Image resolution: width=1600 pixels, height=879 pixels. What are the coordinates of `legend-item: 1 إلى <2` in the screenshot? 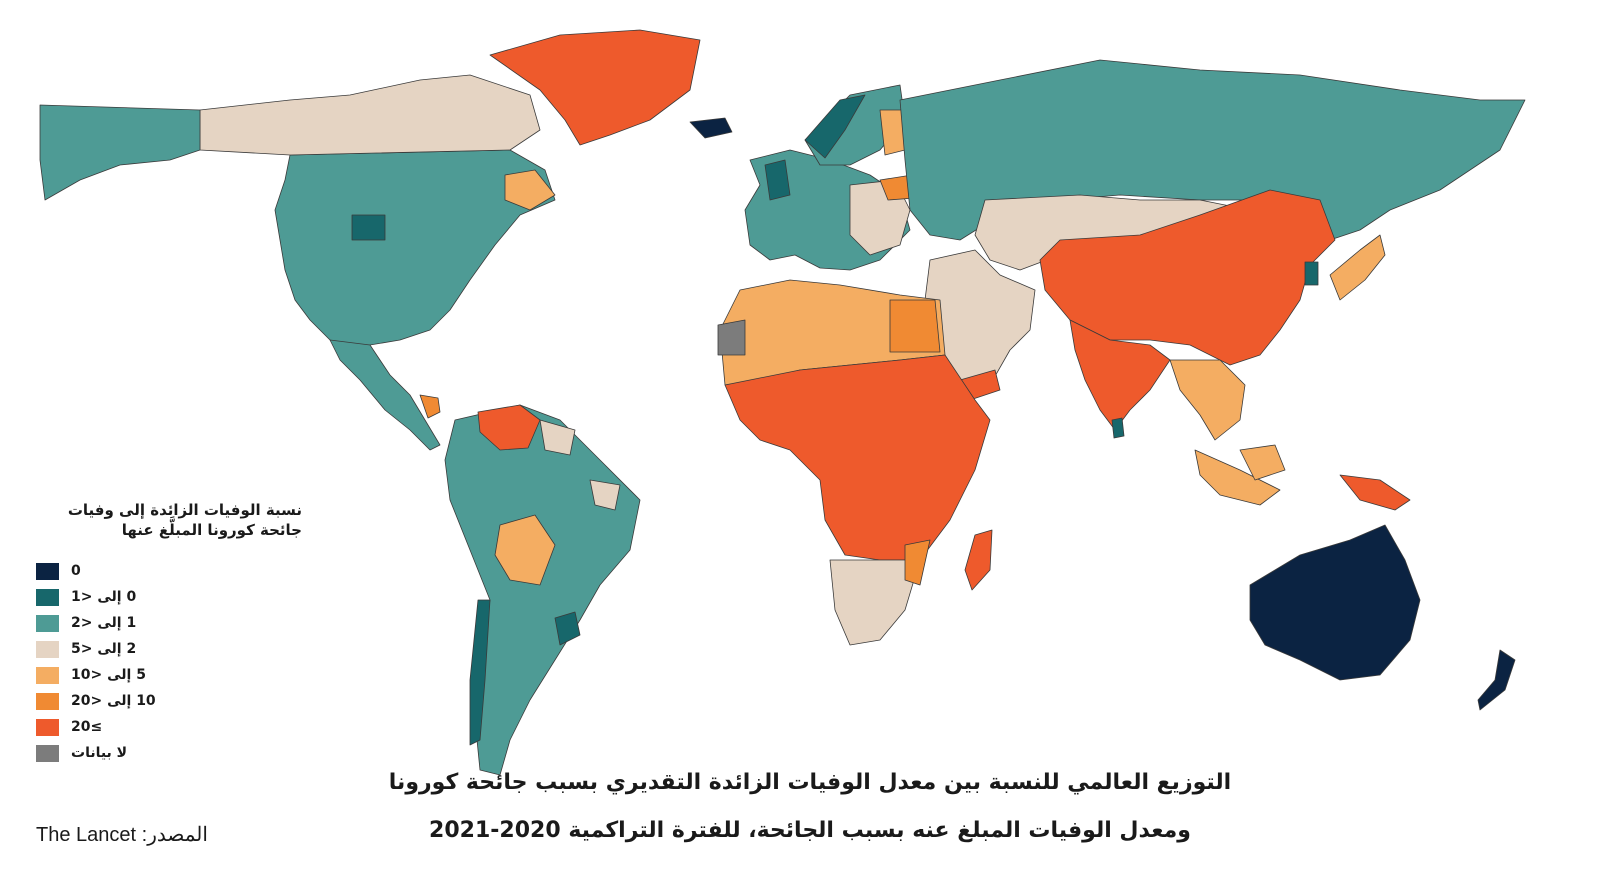 It's located at (171, 623).